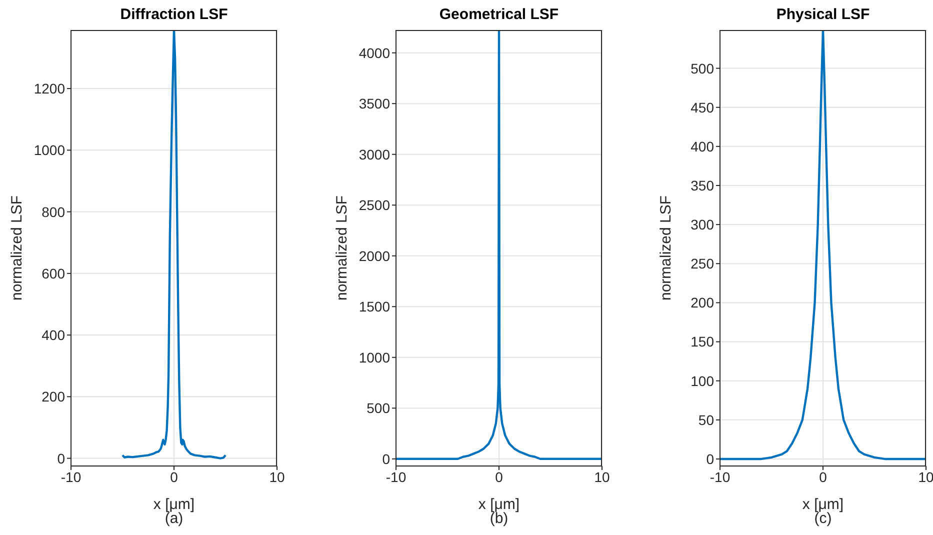  Describe the element at coordinates (702, 380) in the screenshot. I see `y-tick-label: 100` at that location.